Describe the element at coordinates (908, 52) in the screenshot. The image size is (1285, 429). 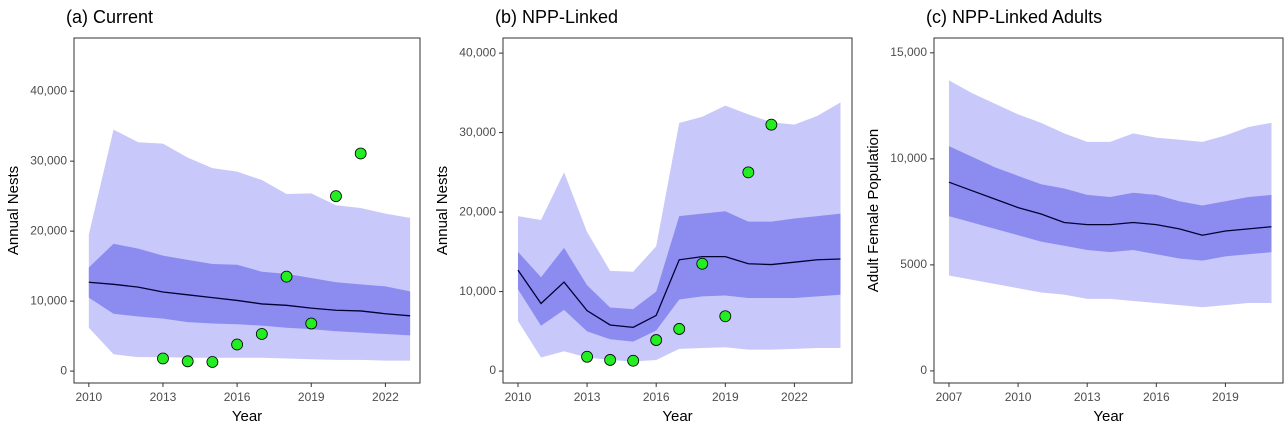
I see `y-tick-label: 15,000` at that location.